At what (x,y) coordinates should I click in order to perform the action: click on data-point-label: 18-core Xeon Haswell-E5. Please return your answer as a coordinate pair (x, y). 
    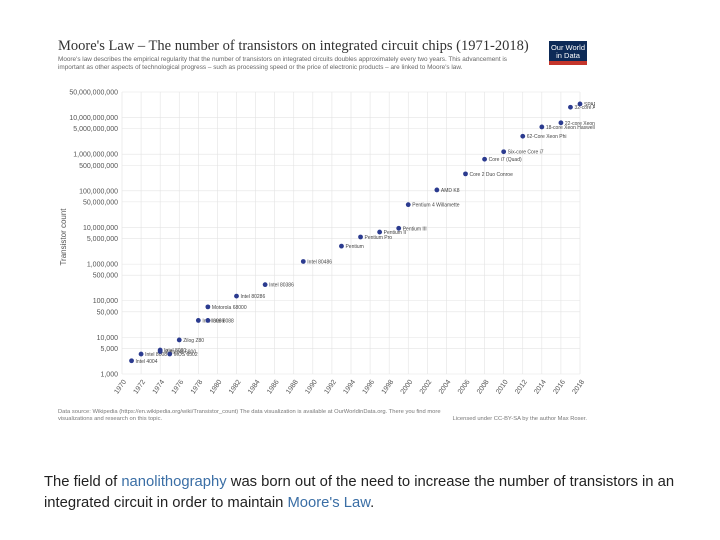
    Looking at the image, I should click on (570, 128).